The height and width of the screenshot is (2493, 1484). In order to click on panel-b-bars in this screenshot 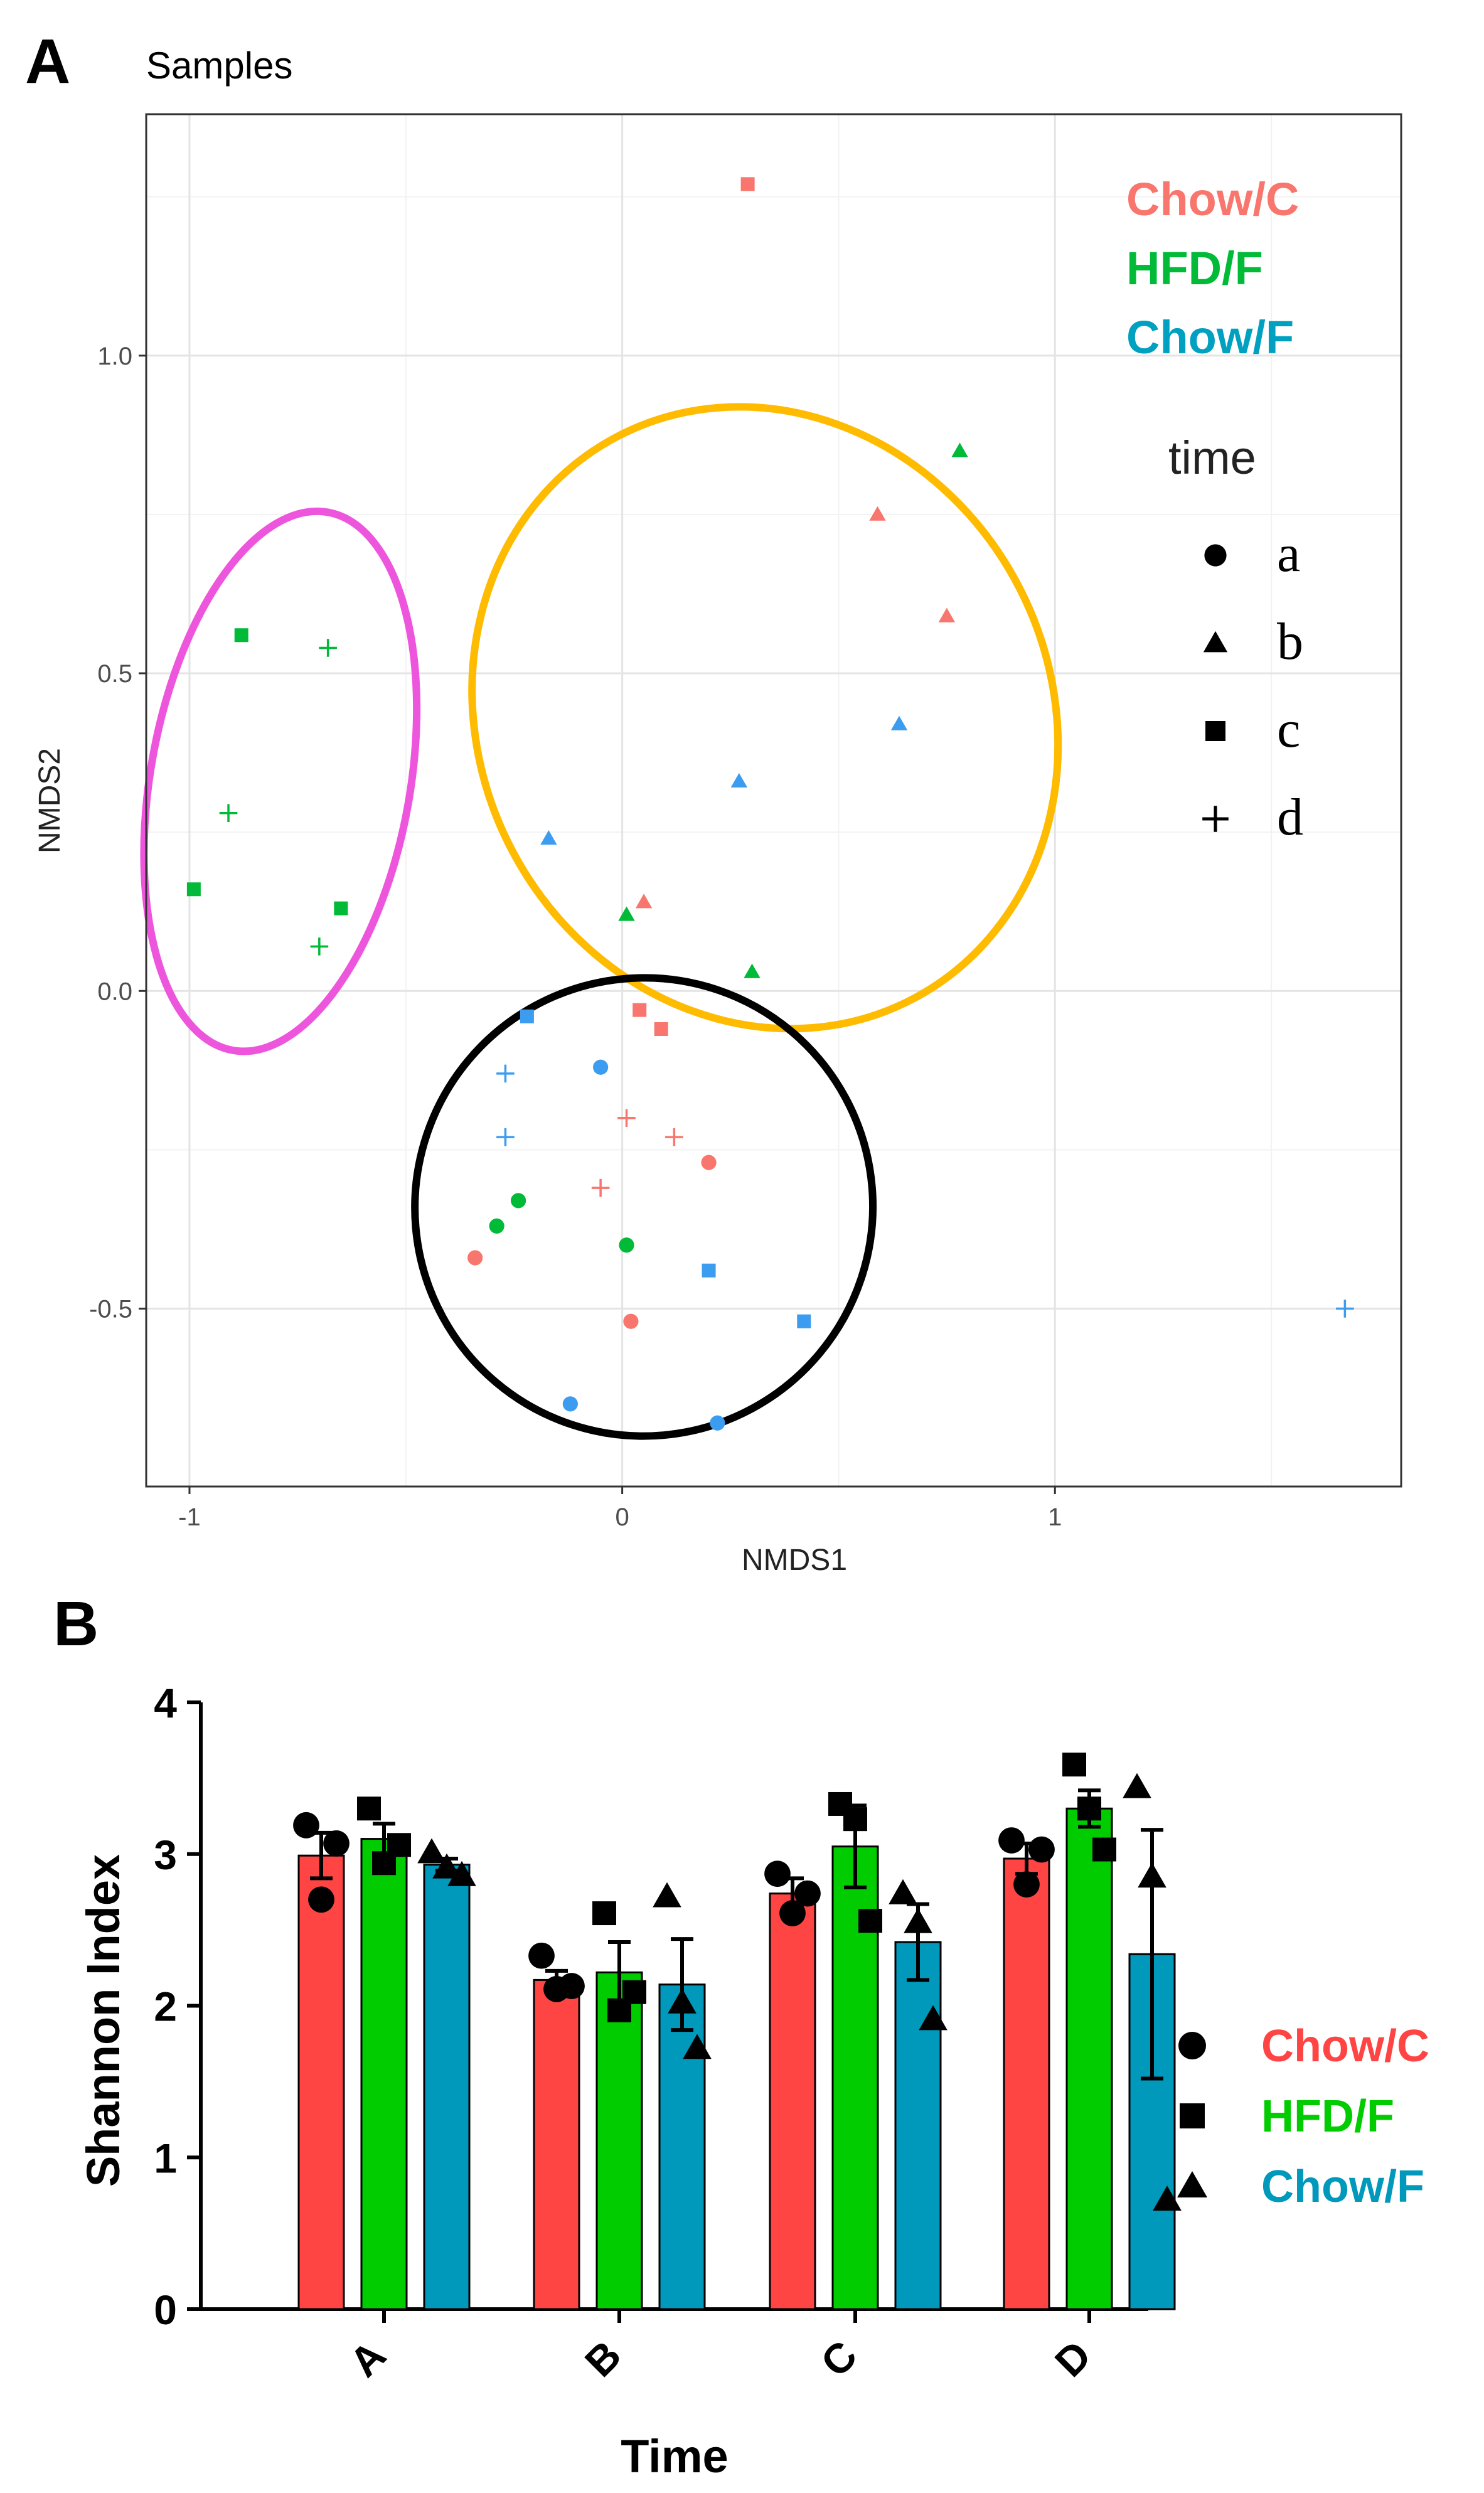, I will do `click(736, 2058)`.